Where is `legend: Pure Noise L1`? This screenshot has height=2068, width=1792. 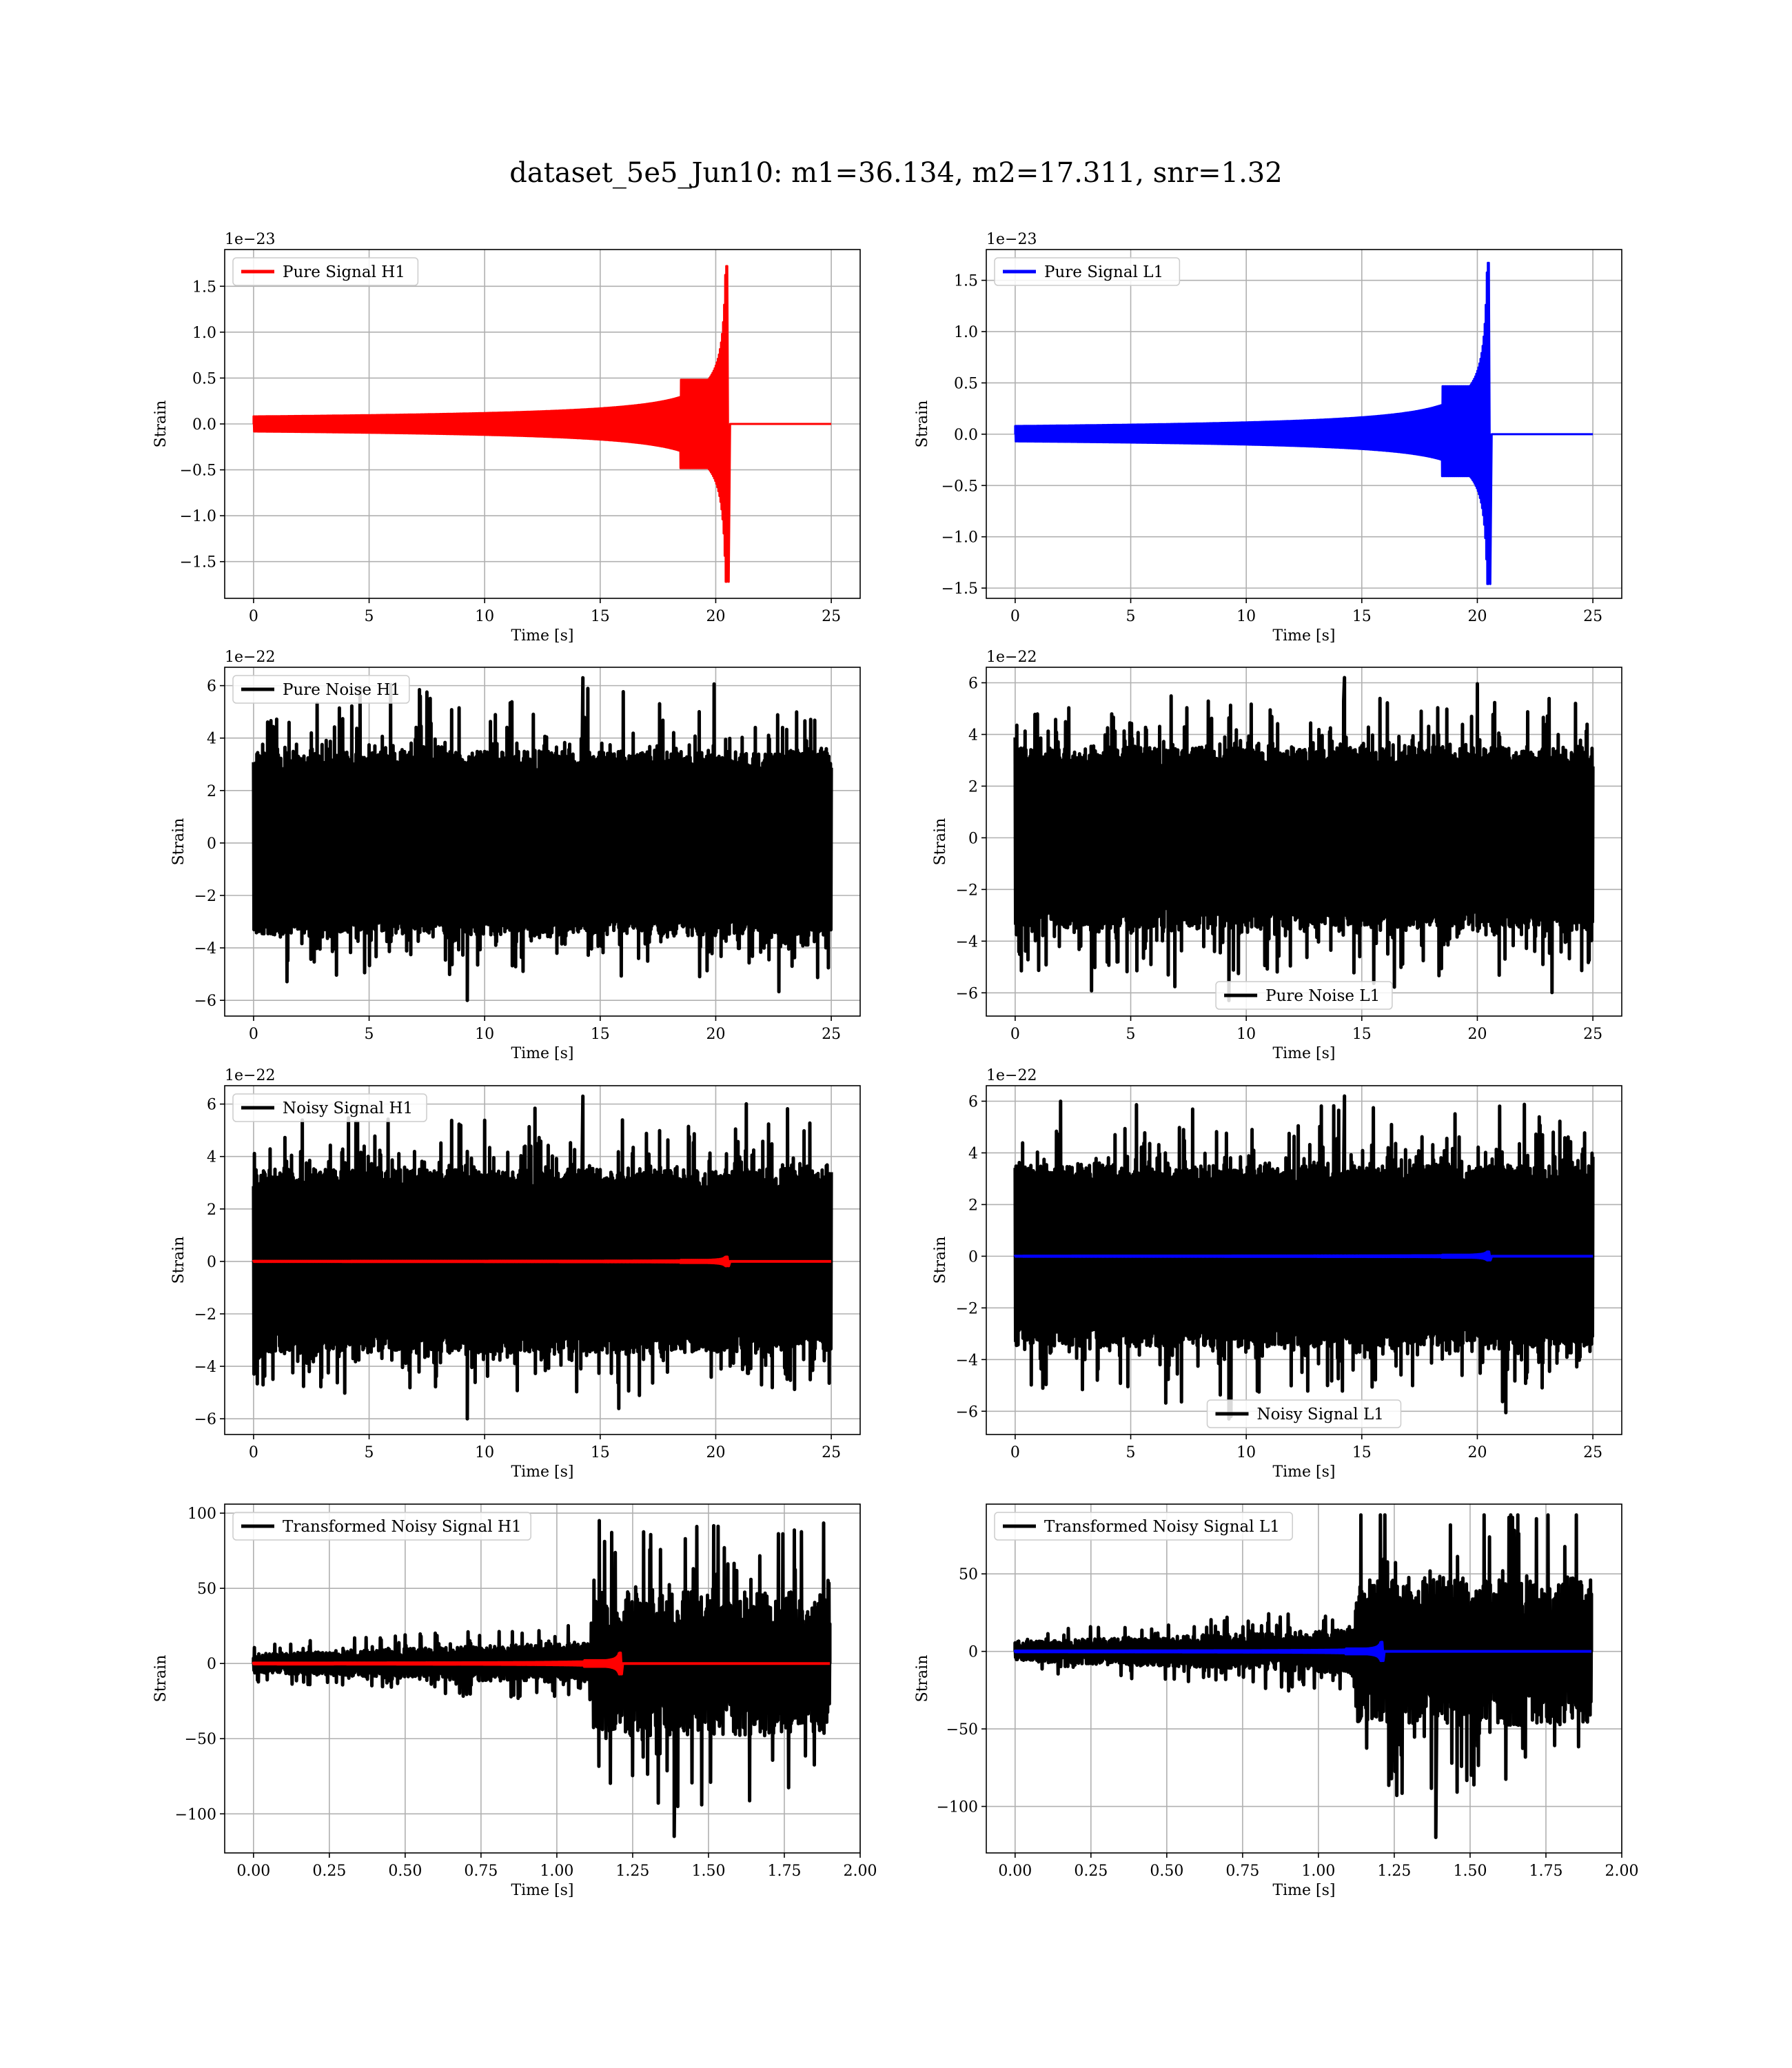 legend: Pure Noise L1 is located at coordinates (1304, 995).